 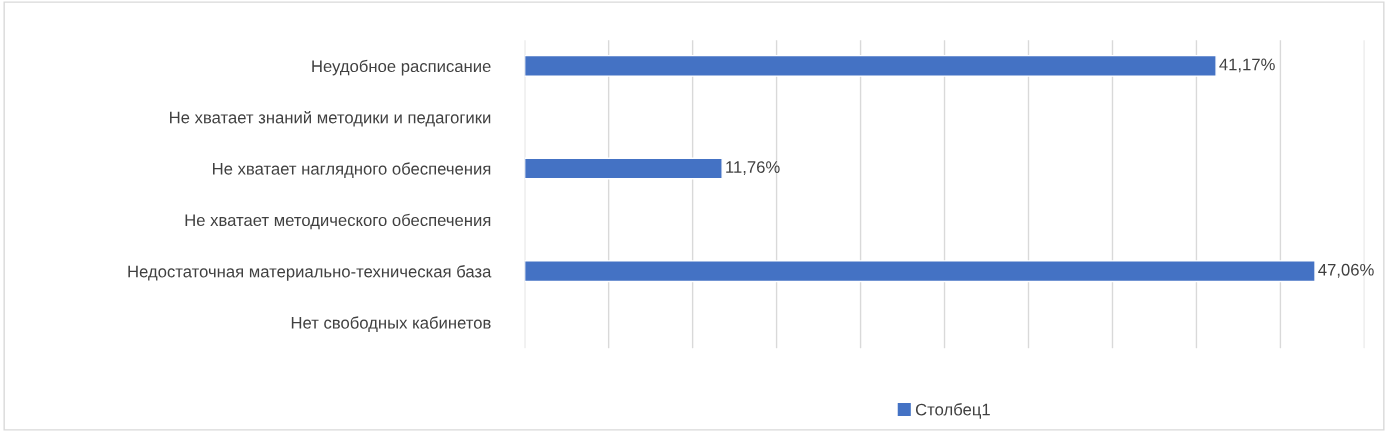 I want to click on y-tick-label: Не хватает знаний методики и педагогики, so click(x=330, y=118).